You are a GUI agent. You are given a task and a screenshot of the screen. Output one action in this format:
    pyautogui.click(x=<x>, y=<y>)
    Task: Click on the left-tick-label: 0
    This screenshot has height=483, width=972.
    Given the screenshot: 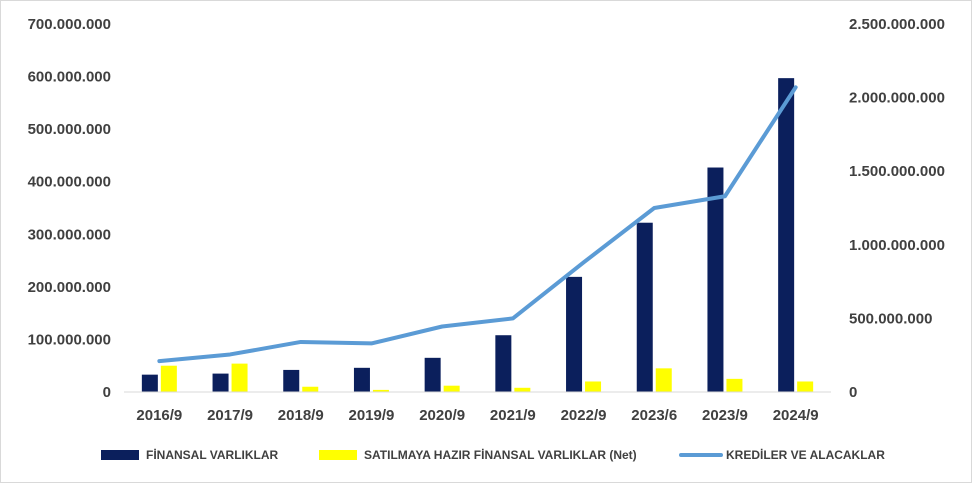 What is the action you would take?
    pyautogui.click(x=107, y=392)
    